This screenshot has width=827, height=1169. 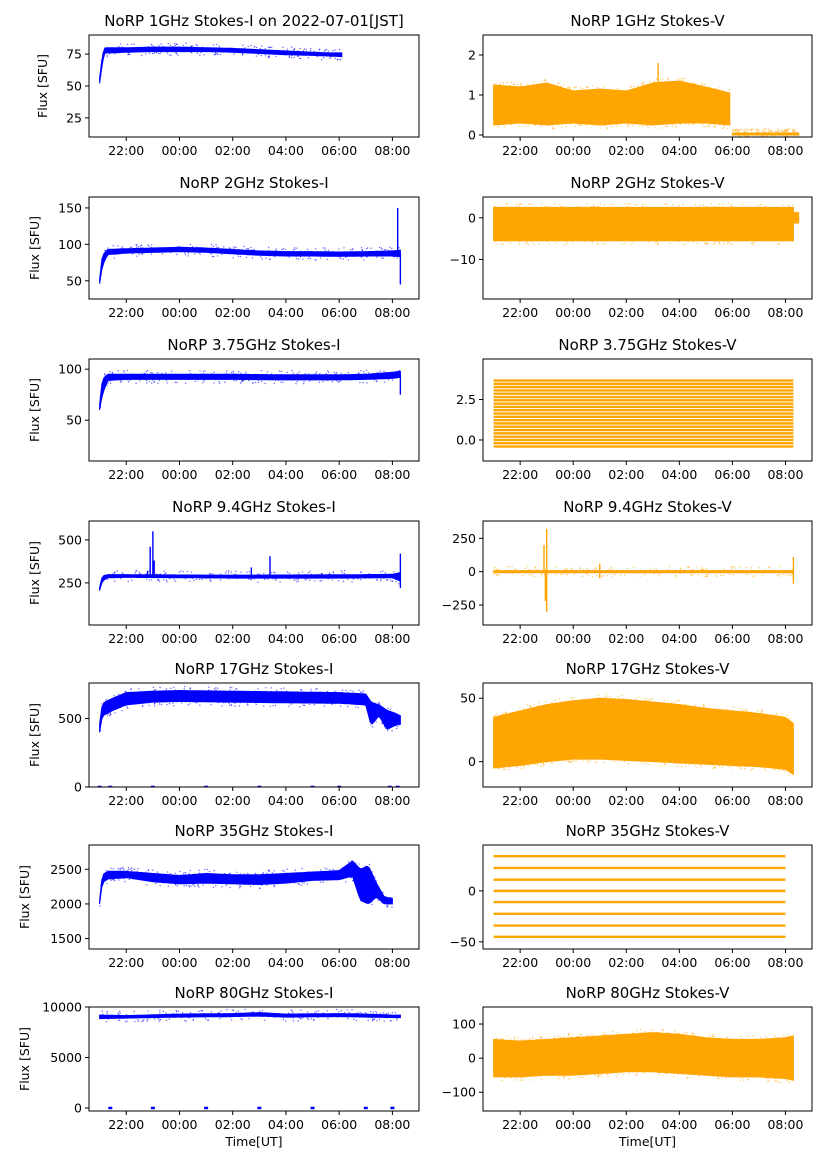 What do you see at coordinates (647, 183) in the screenshot?
I see `panel-title: NoRP 2GHz Stokes-V` at bounding box center [647, 183].